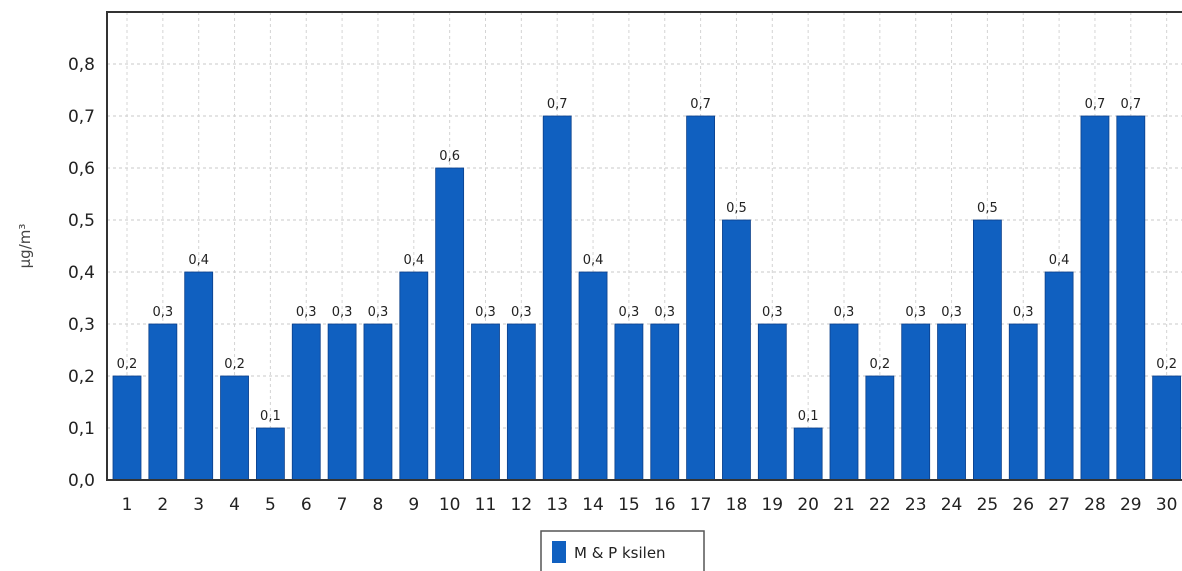  I want to click on y-tick-label: 0,2, so click(81, 377).